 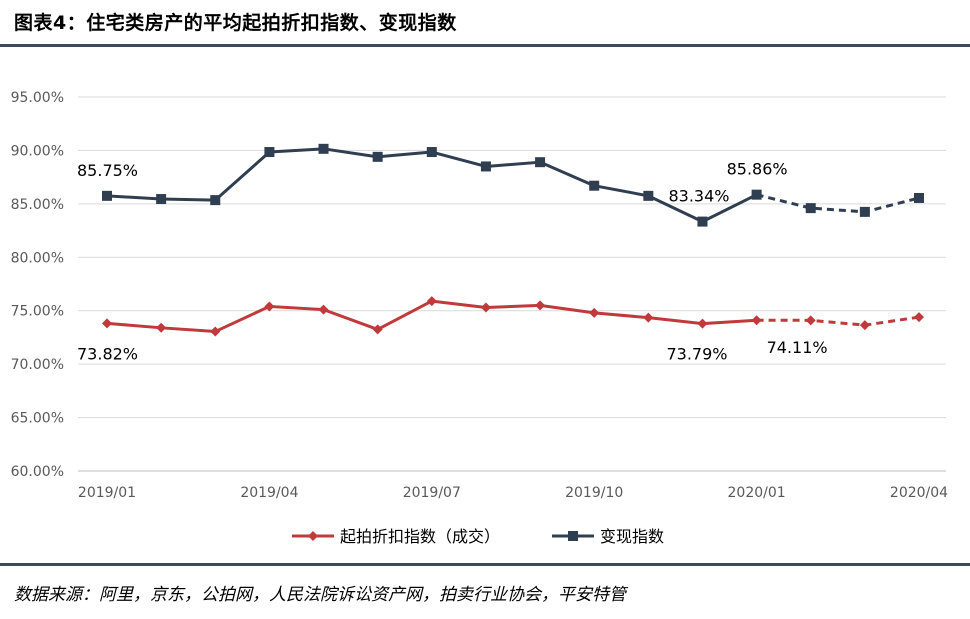 What do you see at coordinates (432, 185) in the screenshot?
I see `series-line-solid` at bounding box center [432, 185].